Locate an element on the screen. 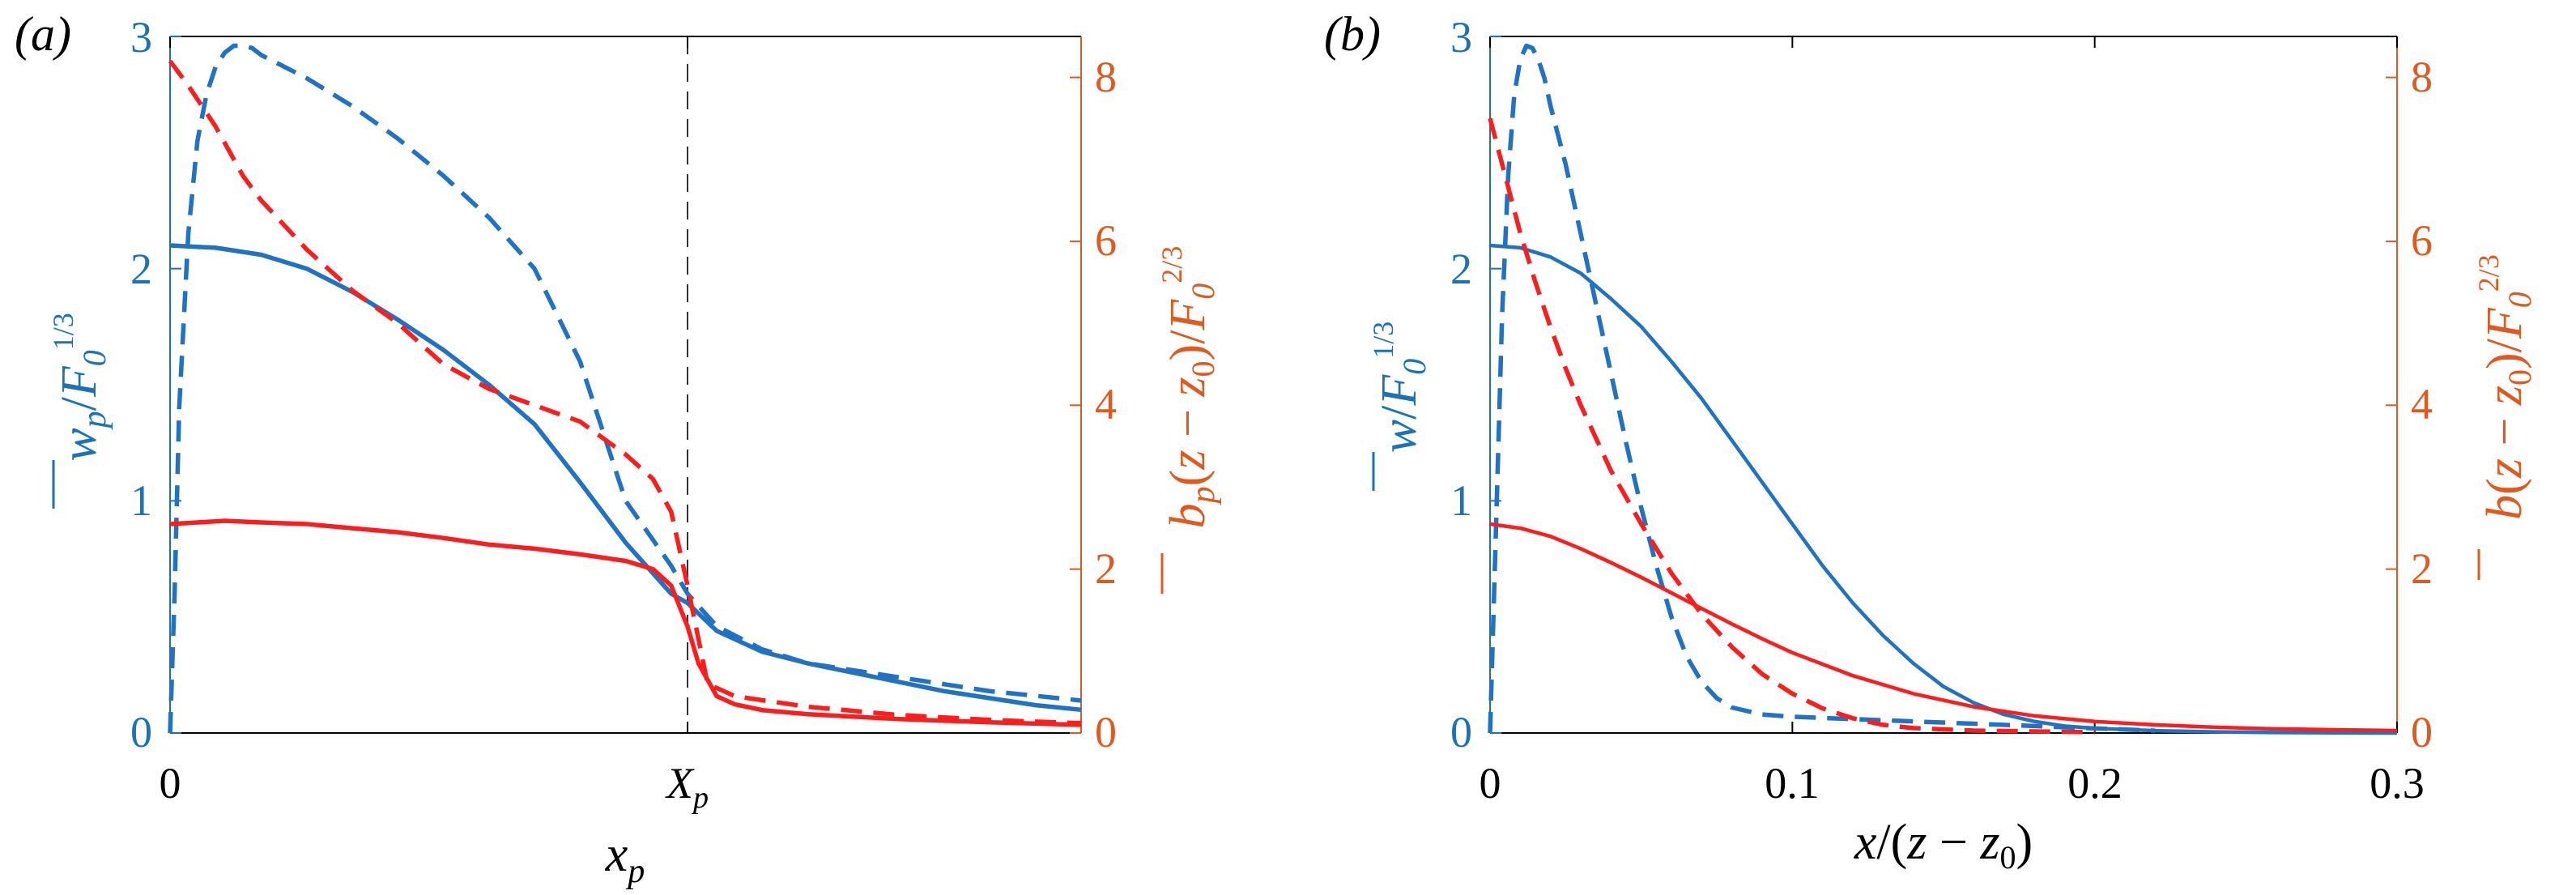 The height and width of the screenshot is (895, 2576). y-left-tick-label-a-1: 1 is located at coordinates (141, 501).